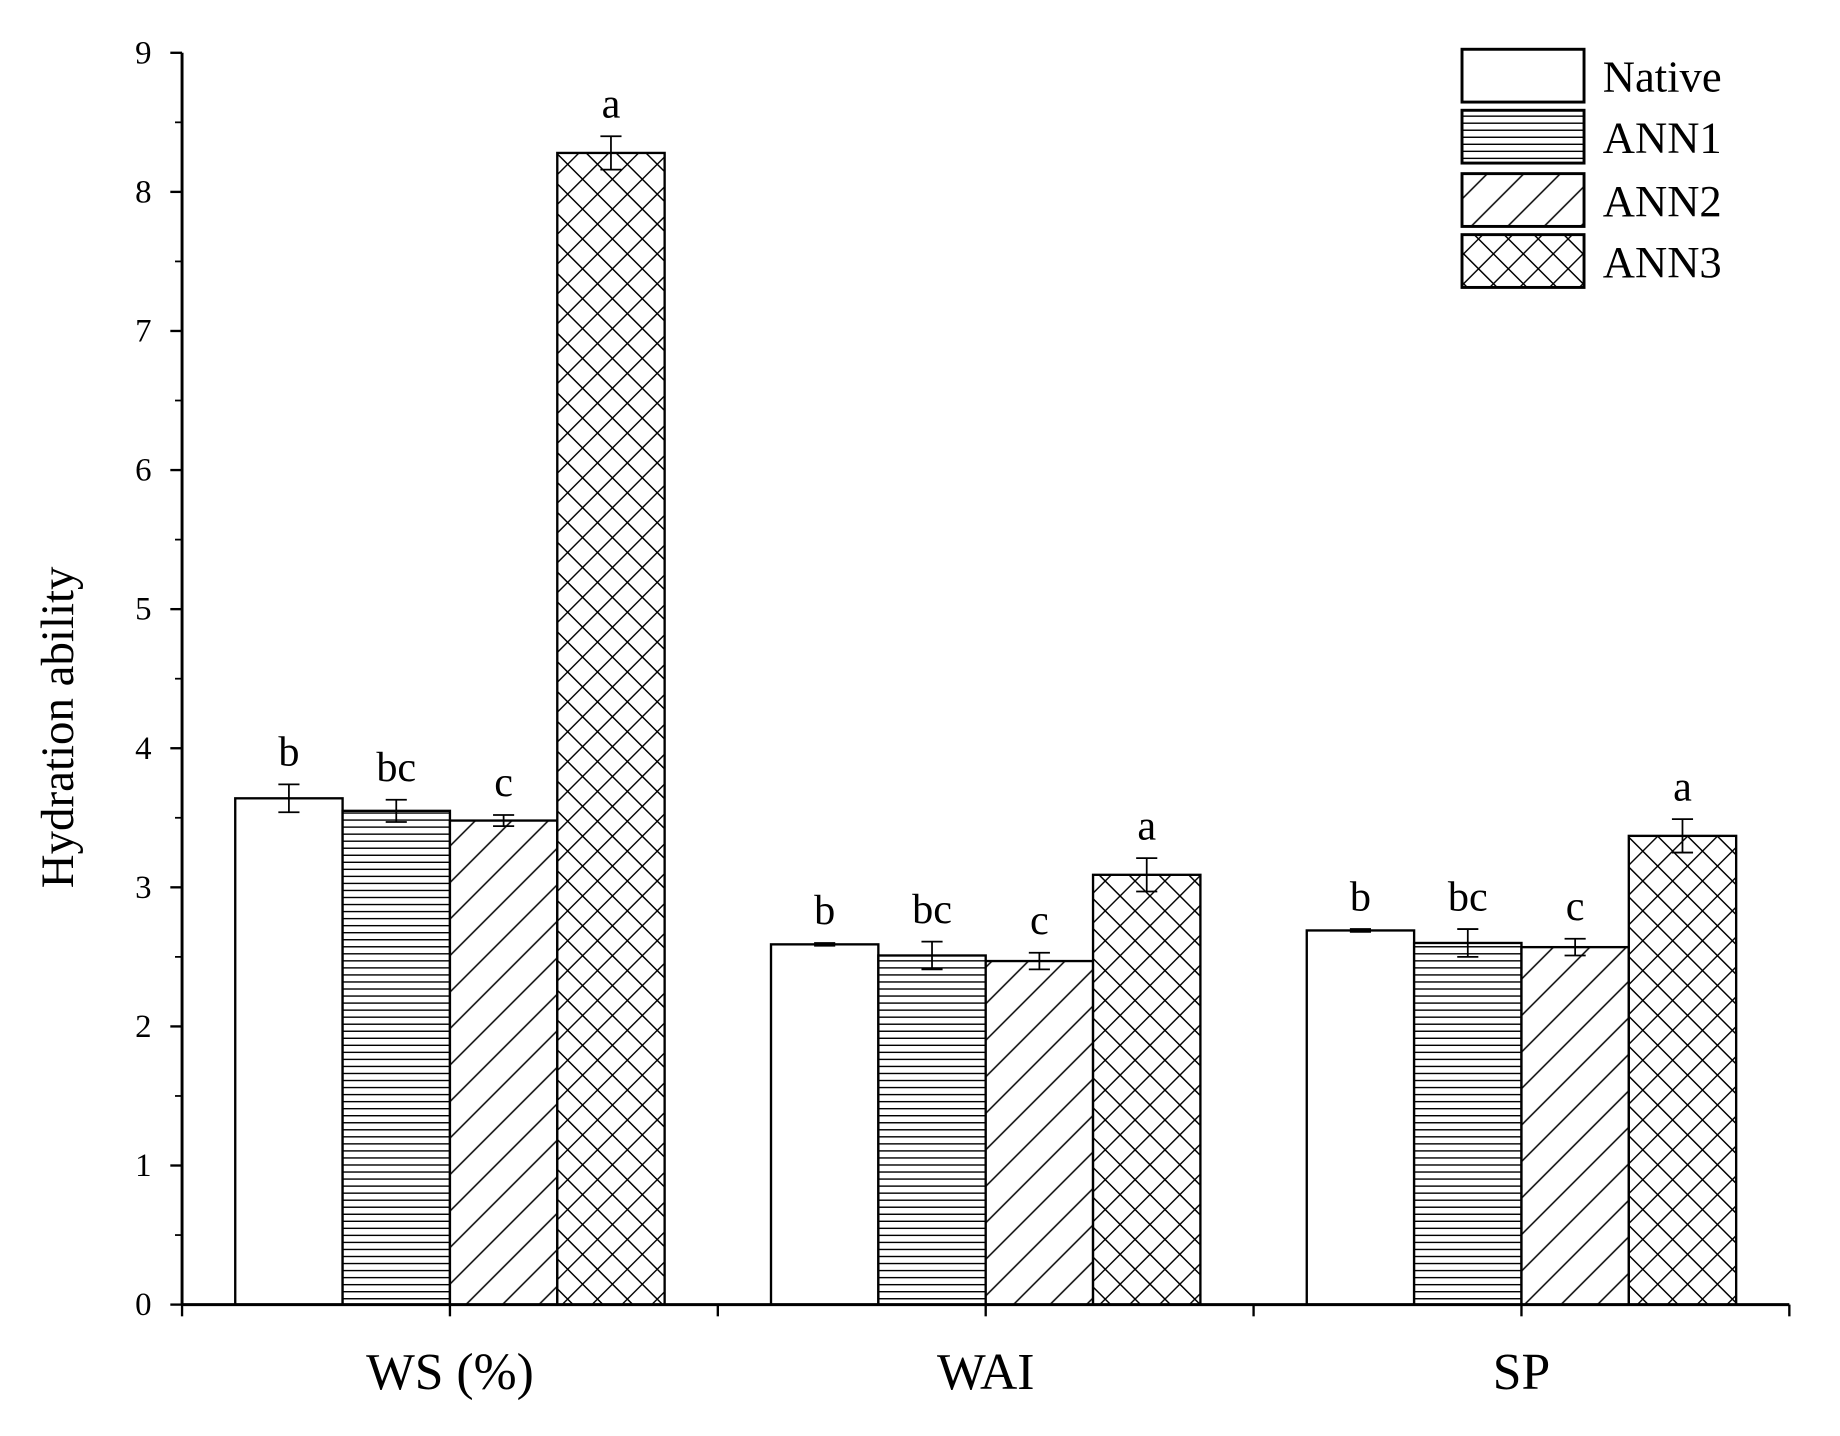  What do you see at coordinates (1521, 1372) in the screenshot?
I see `x-tick-label: SP` at bounding box center [1521, 1372].